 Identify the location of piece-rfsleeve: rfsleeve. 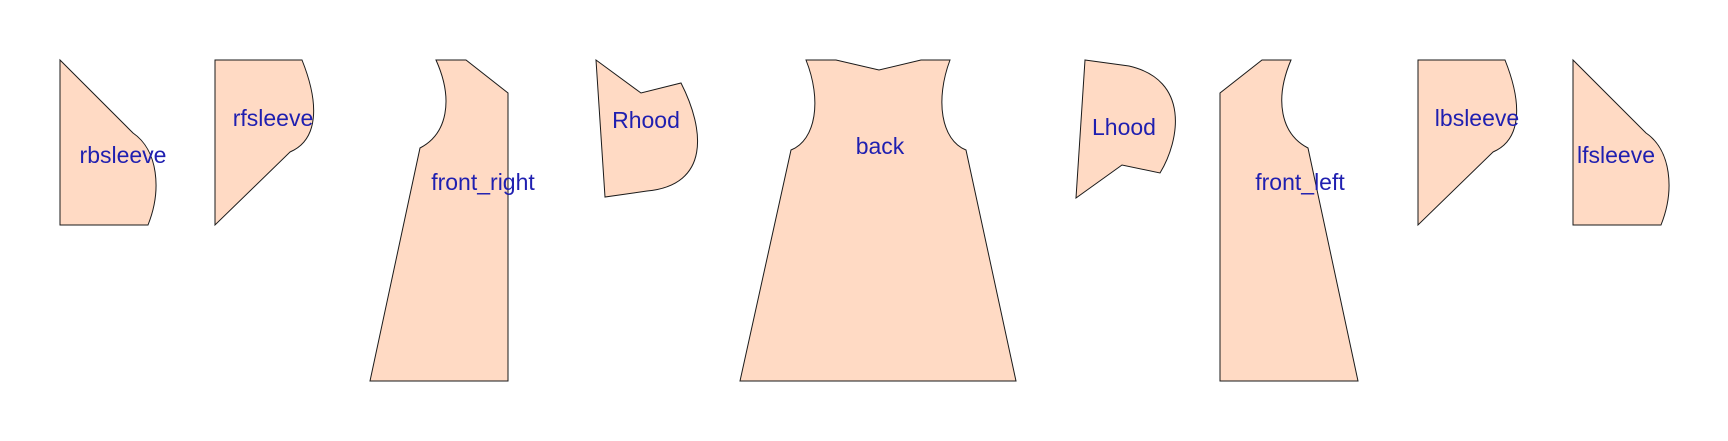
(264, 143).